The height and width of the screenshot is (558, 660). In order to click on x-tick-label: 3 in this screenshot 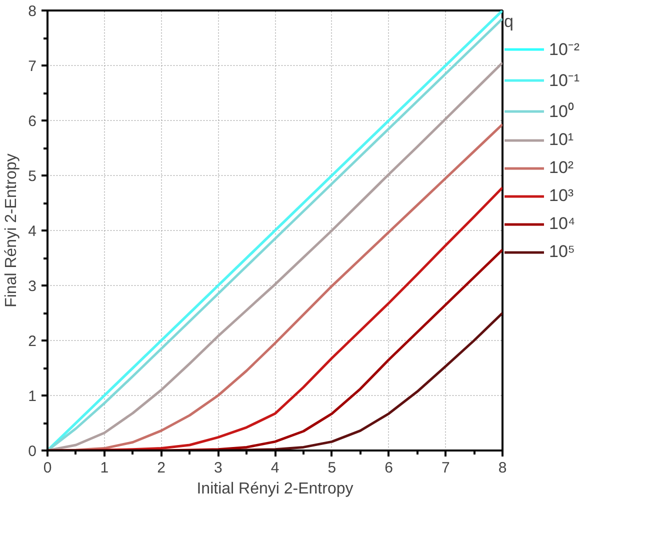, I will do `click(218, 468)`.